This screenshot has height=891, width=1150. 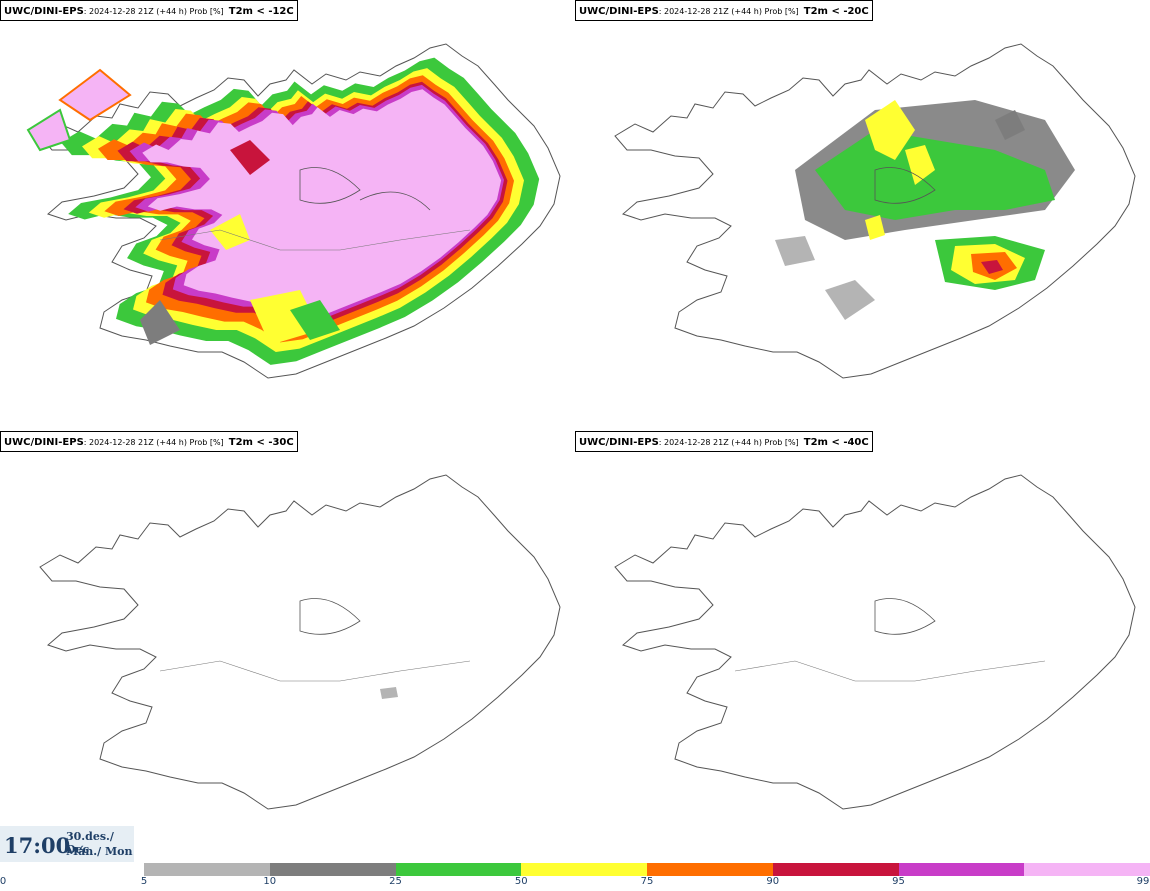 What do you see at coordinates (37, 845) in the screenshot?
I see `valid-time: 17:00` at bounding box center [37, 845].